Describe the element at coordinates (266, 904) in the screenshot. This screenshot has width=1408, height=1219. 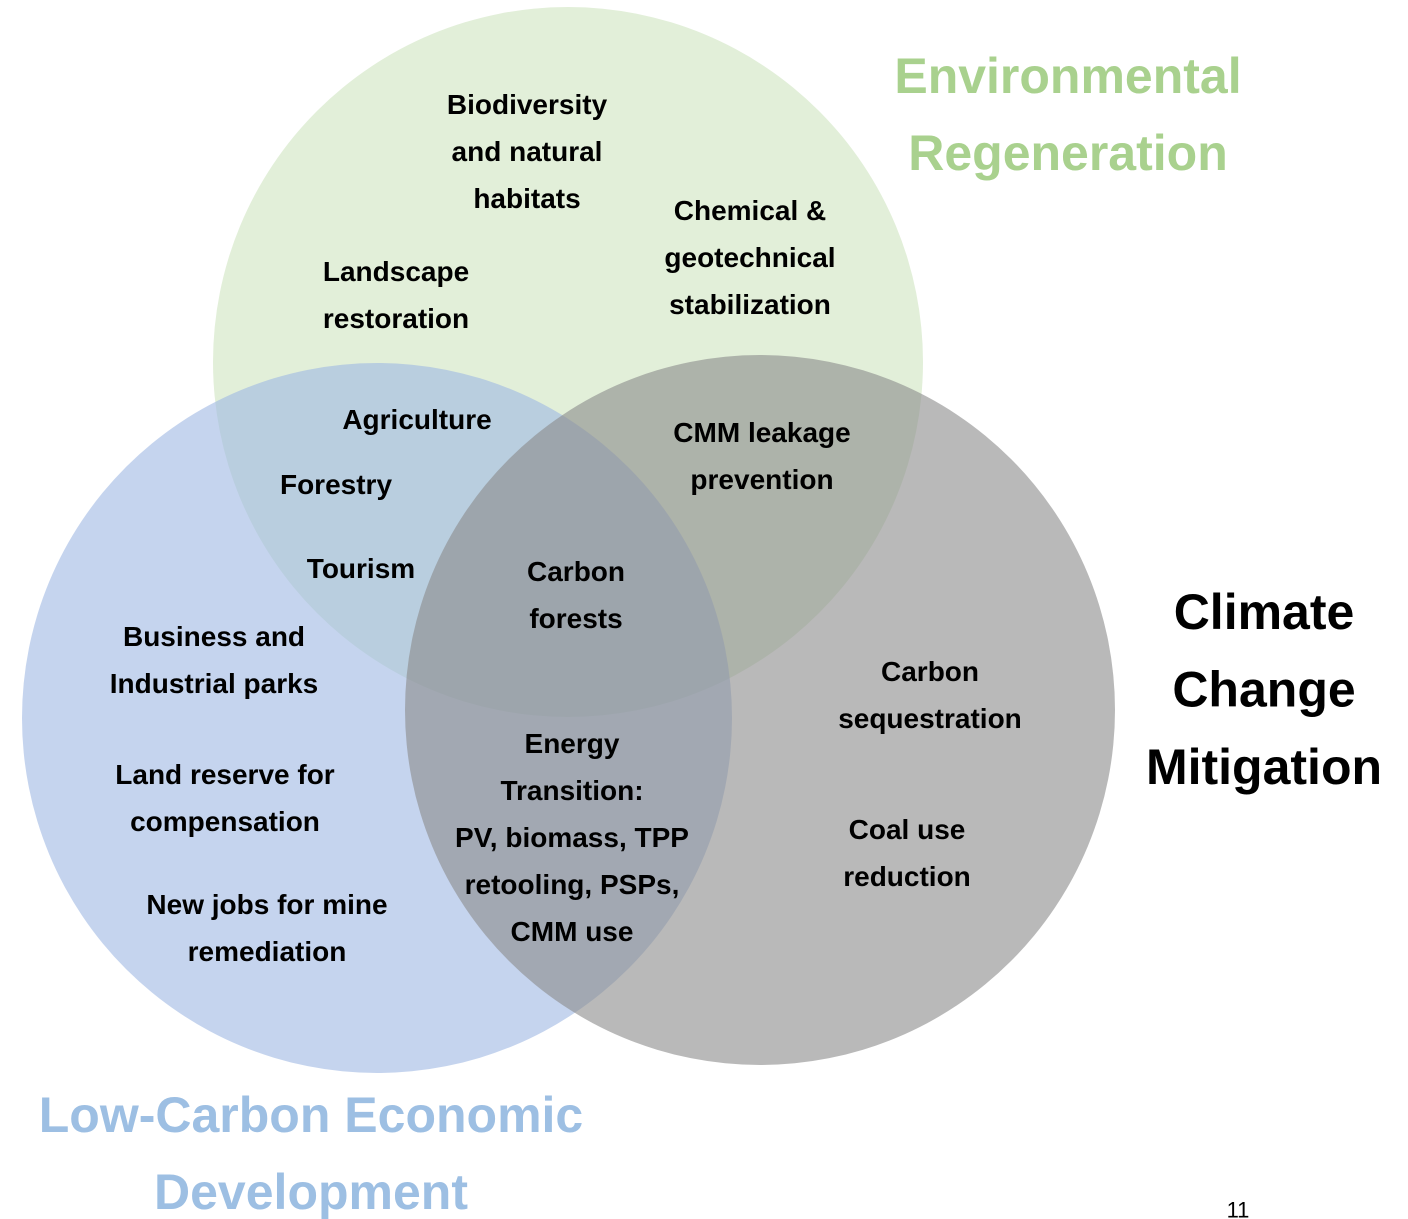
I see `item-label-line: New jobs for mine` at that location.